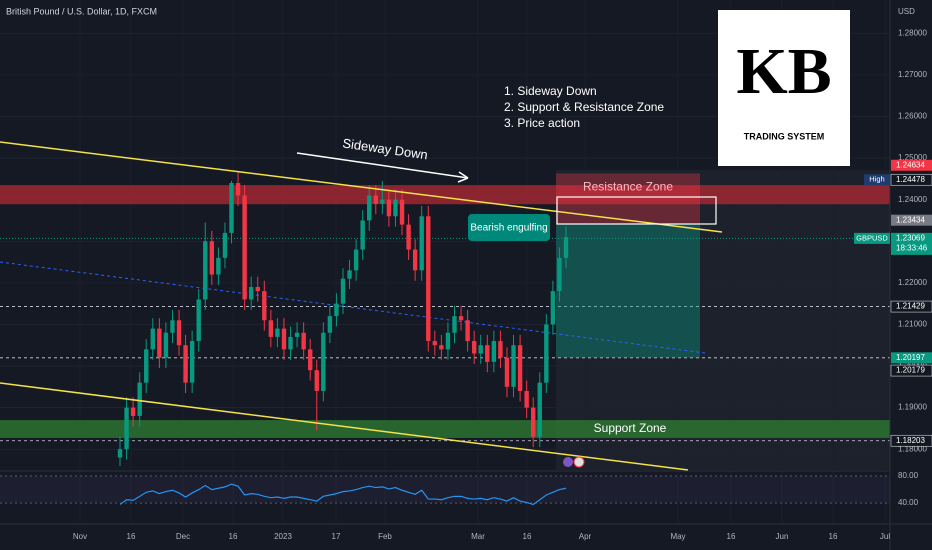 This screenshot has width=932, height=550. I want to click on price-label: 1.23434, so click(910, 219).